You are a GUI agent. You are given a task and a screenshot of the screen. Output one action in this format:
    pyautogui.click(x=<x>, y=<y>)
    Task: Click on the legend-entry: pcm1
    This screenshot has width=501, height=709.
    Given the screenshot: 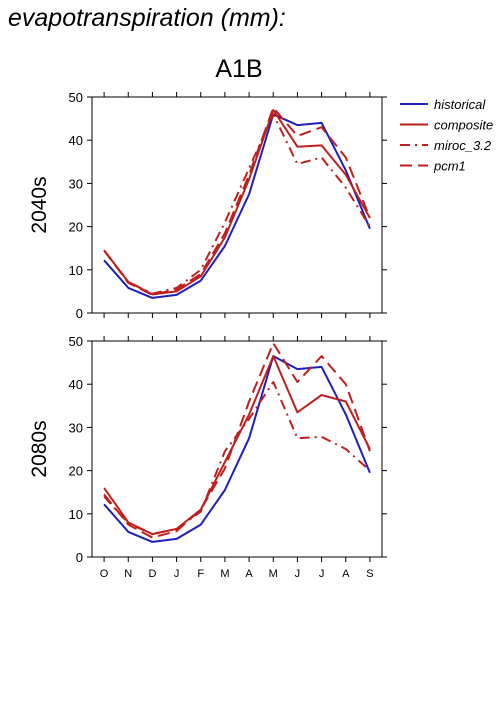 What is the action you would take?
    pyautogui.click(x=449, y=166)
    